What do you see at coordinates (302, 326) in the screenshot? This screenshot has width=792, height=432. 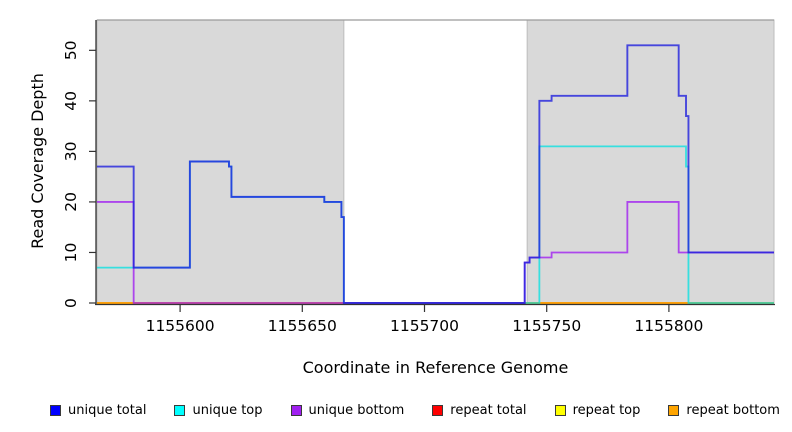 I see `x-tick-label: 1155650` at bounding box center [302, 326].